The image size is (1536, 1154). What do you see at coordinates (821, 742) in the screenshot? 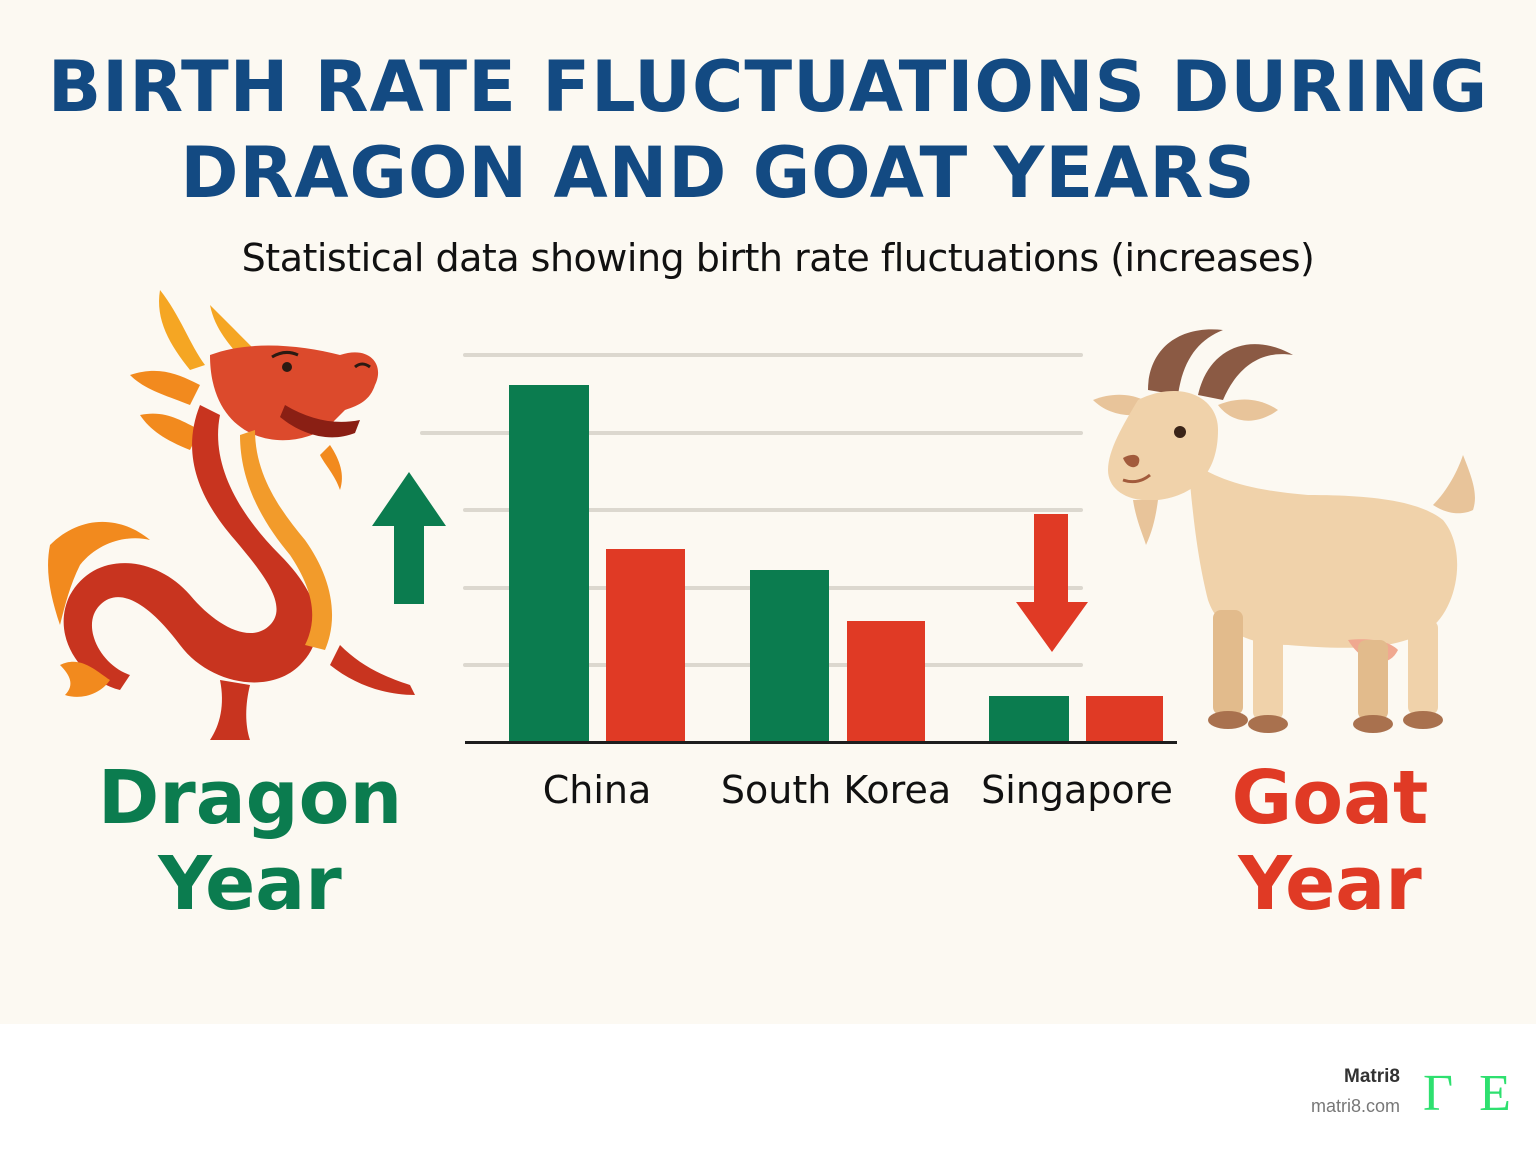
I see `x-axis` at bounding box center [821, 742].